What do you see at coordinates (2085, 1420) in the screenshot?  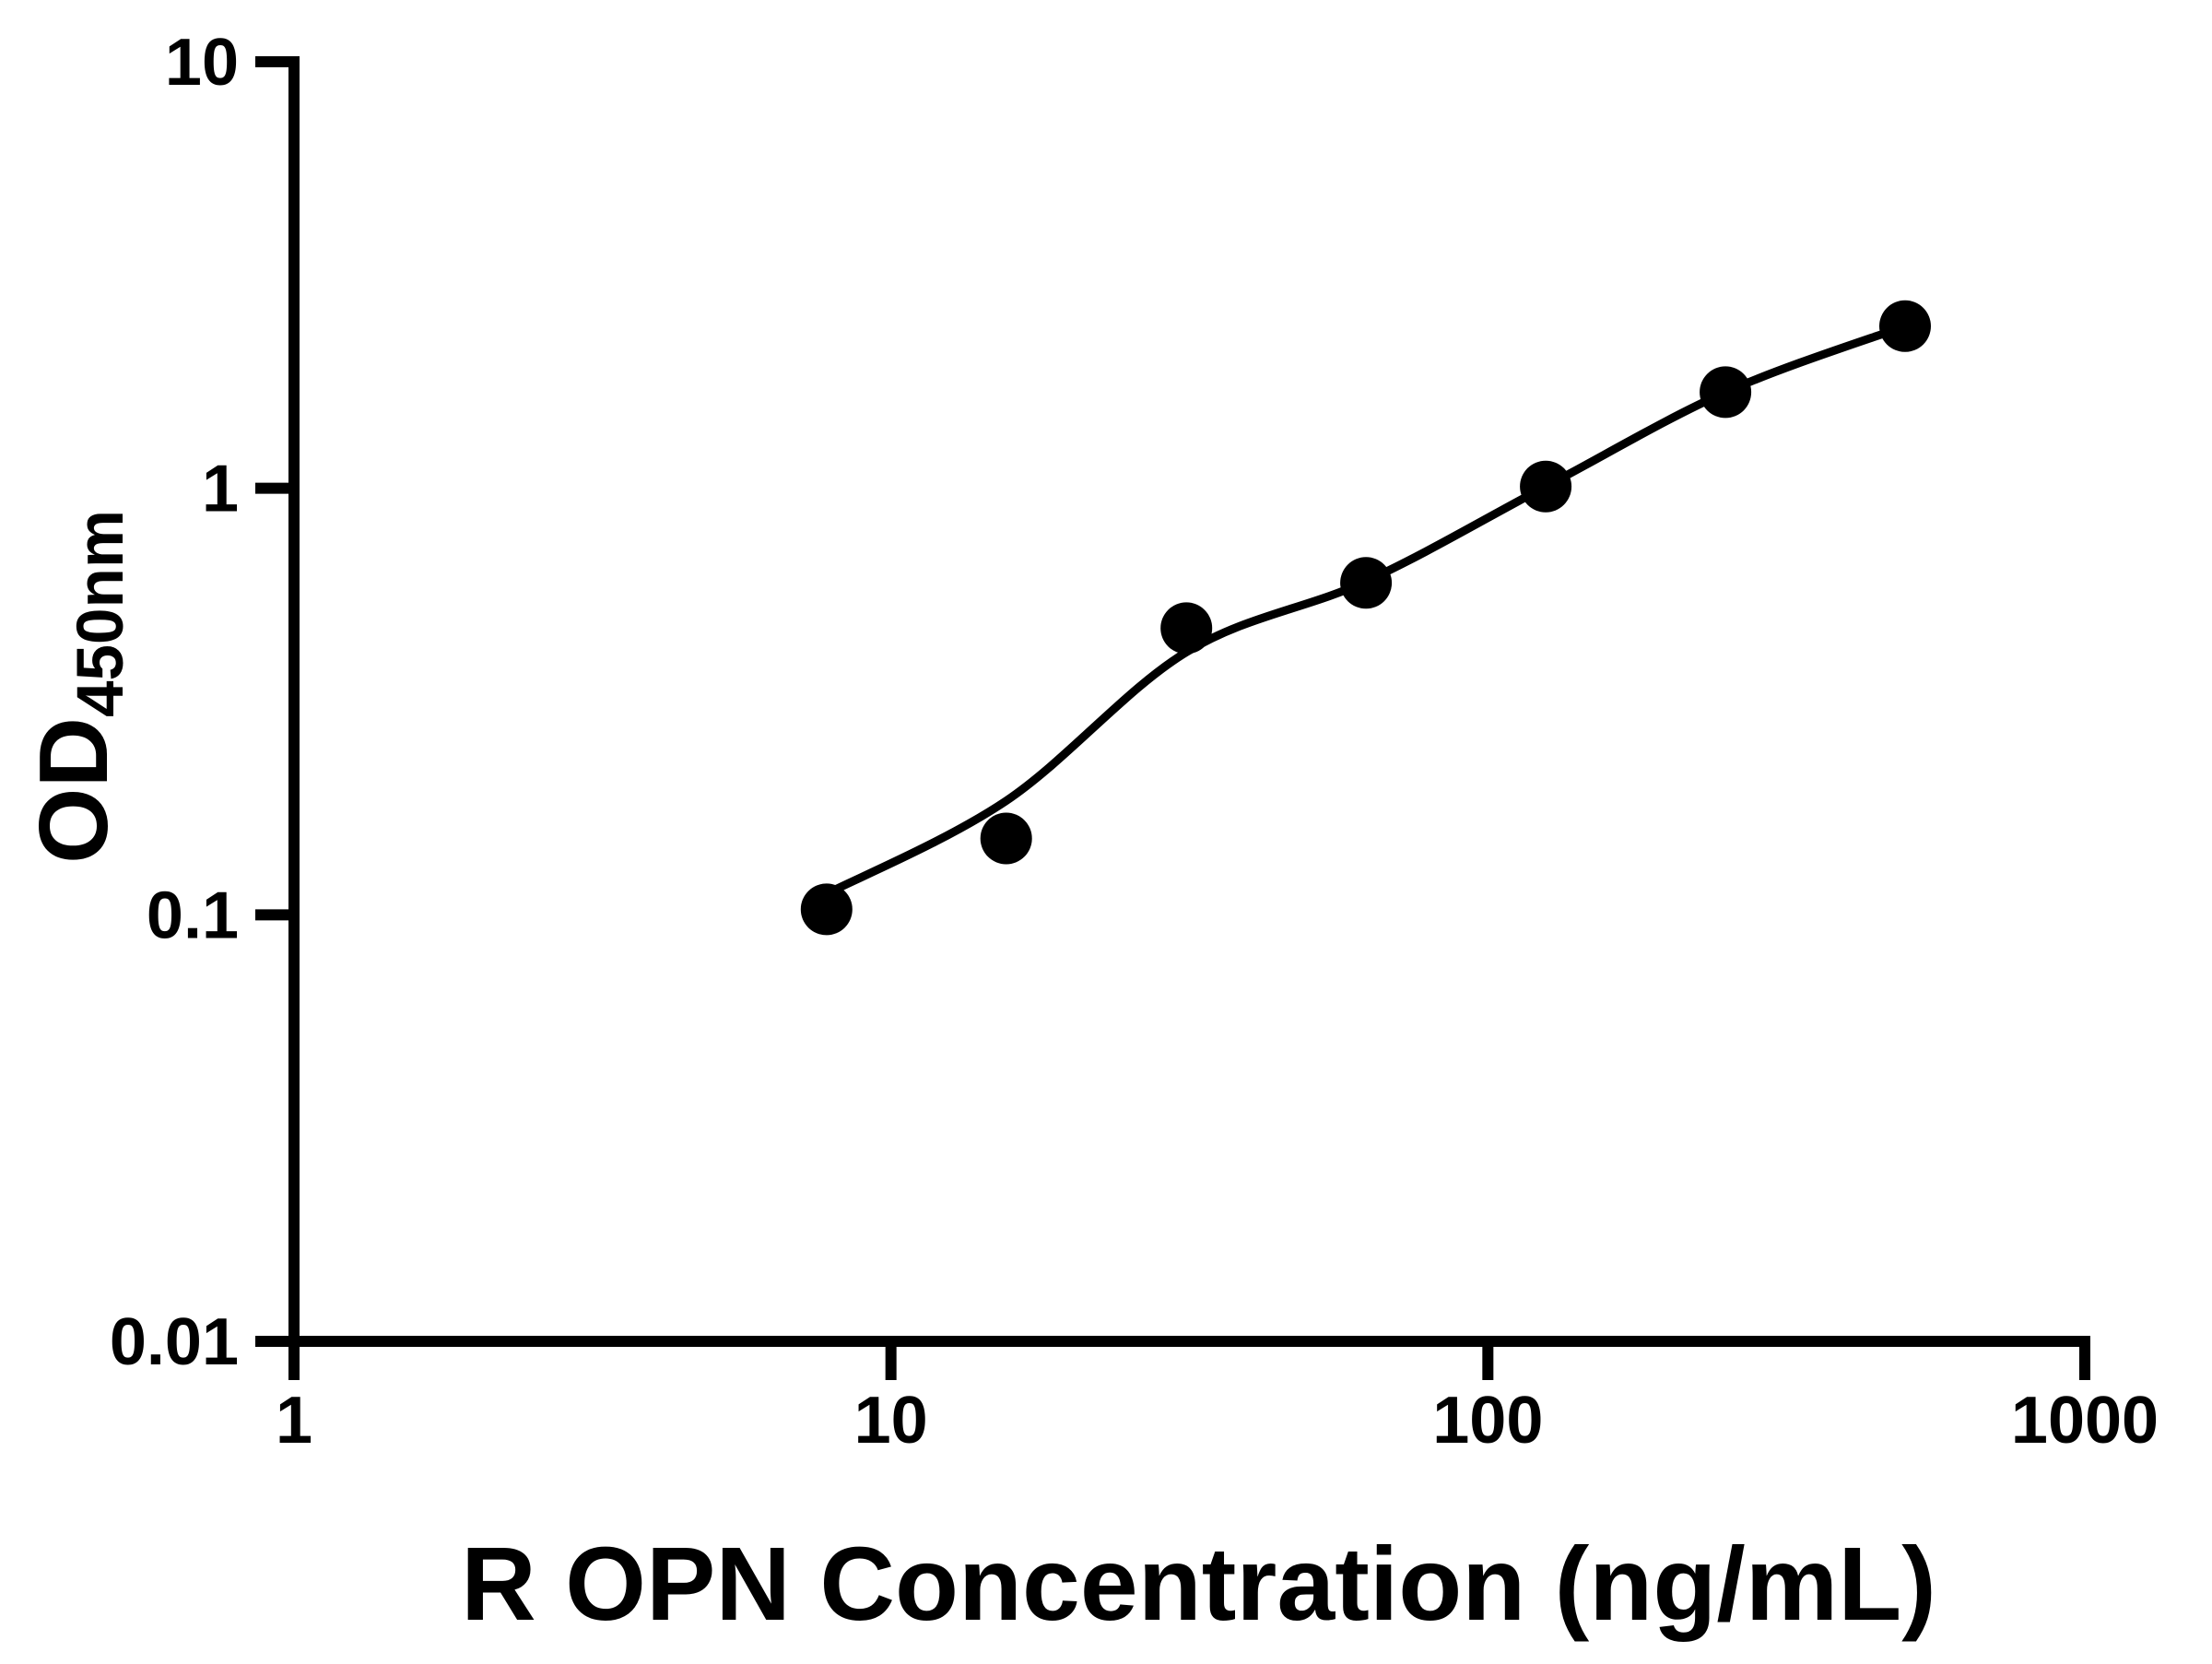 I see `x-axis-tick-label: 1000` at bounding box center [2085, 1420].